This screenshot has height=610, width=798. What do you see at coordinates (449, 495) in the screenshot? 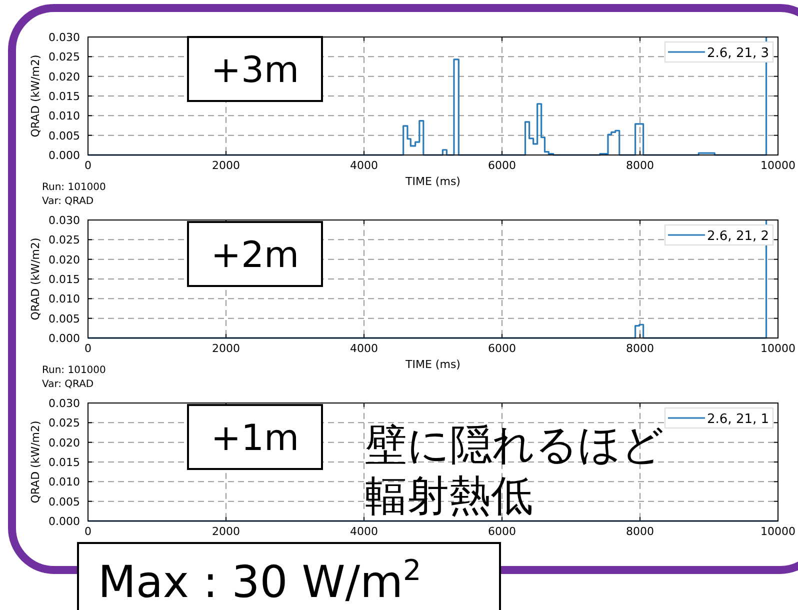
I see `annotation: 輻射熱低` at bounding box center [449, 495].